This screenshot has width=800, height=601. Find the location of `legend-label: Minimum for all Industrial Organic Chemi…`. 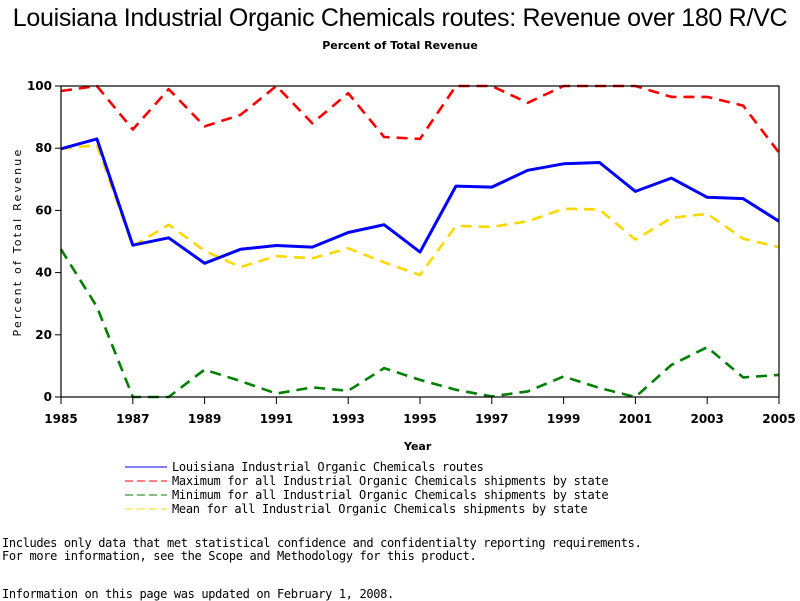

legend-label: Minimum for all Industrial Organic Chemi… is located at coordinates (390, 495).